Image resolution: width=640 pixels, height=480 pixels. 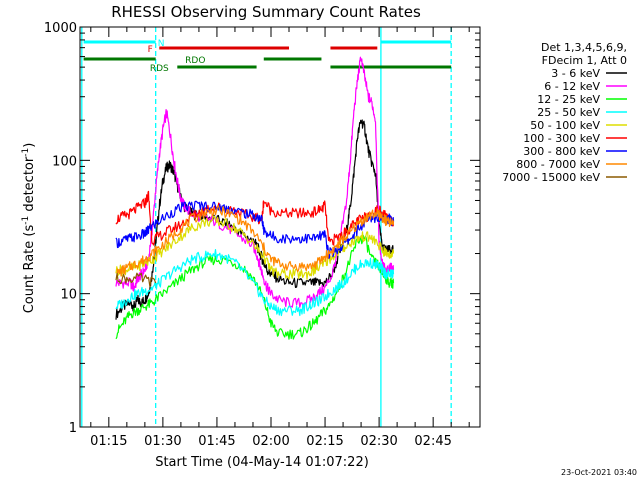 I want to click on x-tick-label-0130: 01:30, so click(x=162, y=441).